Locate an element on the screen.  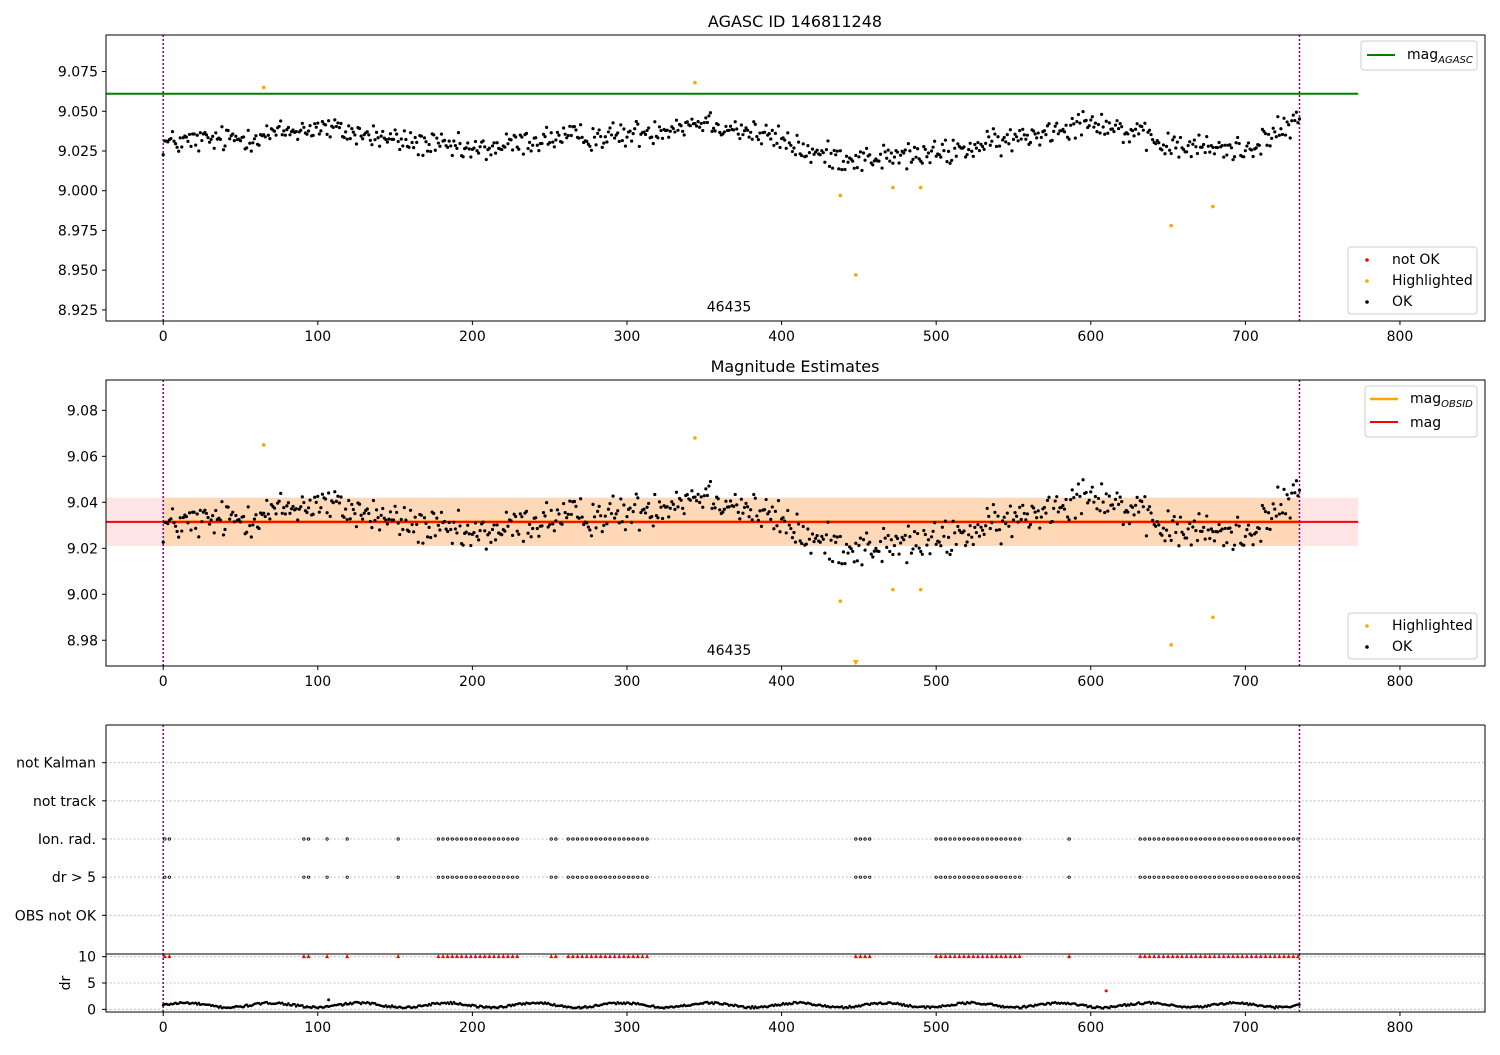
dr-clipped-marker is located at coordinates (865, 956).